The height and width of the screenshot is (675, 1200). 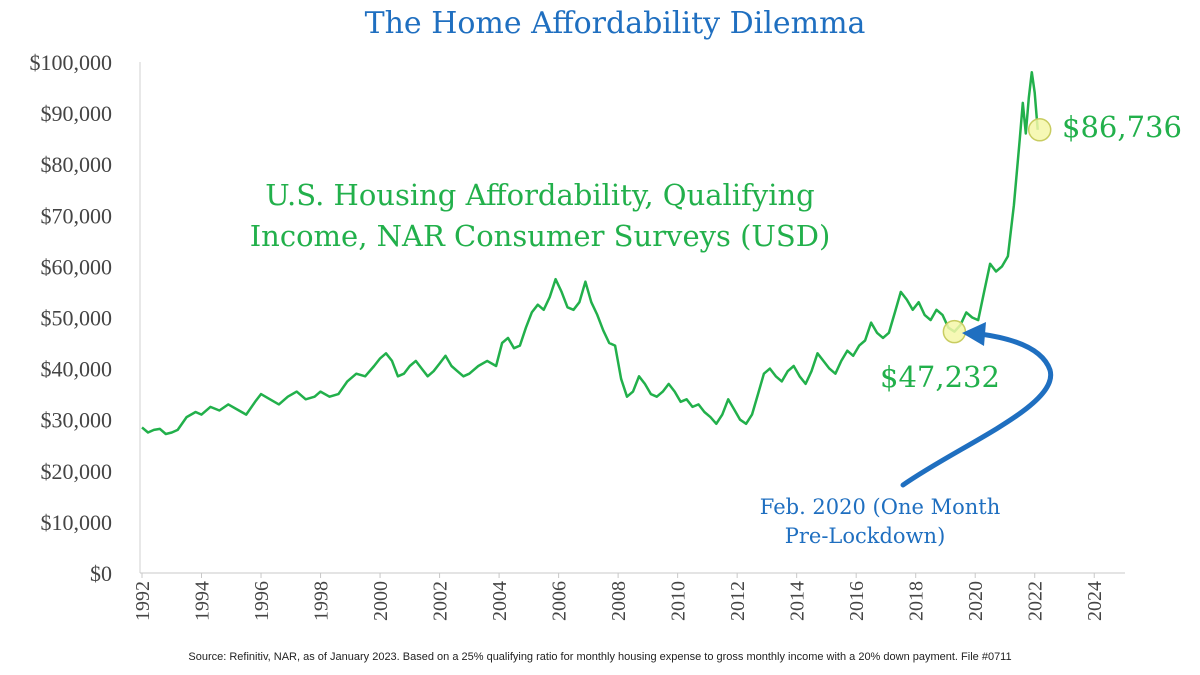 I want to click on end-value-label: $86,736, so click(x=1122, y=127).